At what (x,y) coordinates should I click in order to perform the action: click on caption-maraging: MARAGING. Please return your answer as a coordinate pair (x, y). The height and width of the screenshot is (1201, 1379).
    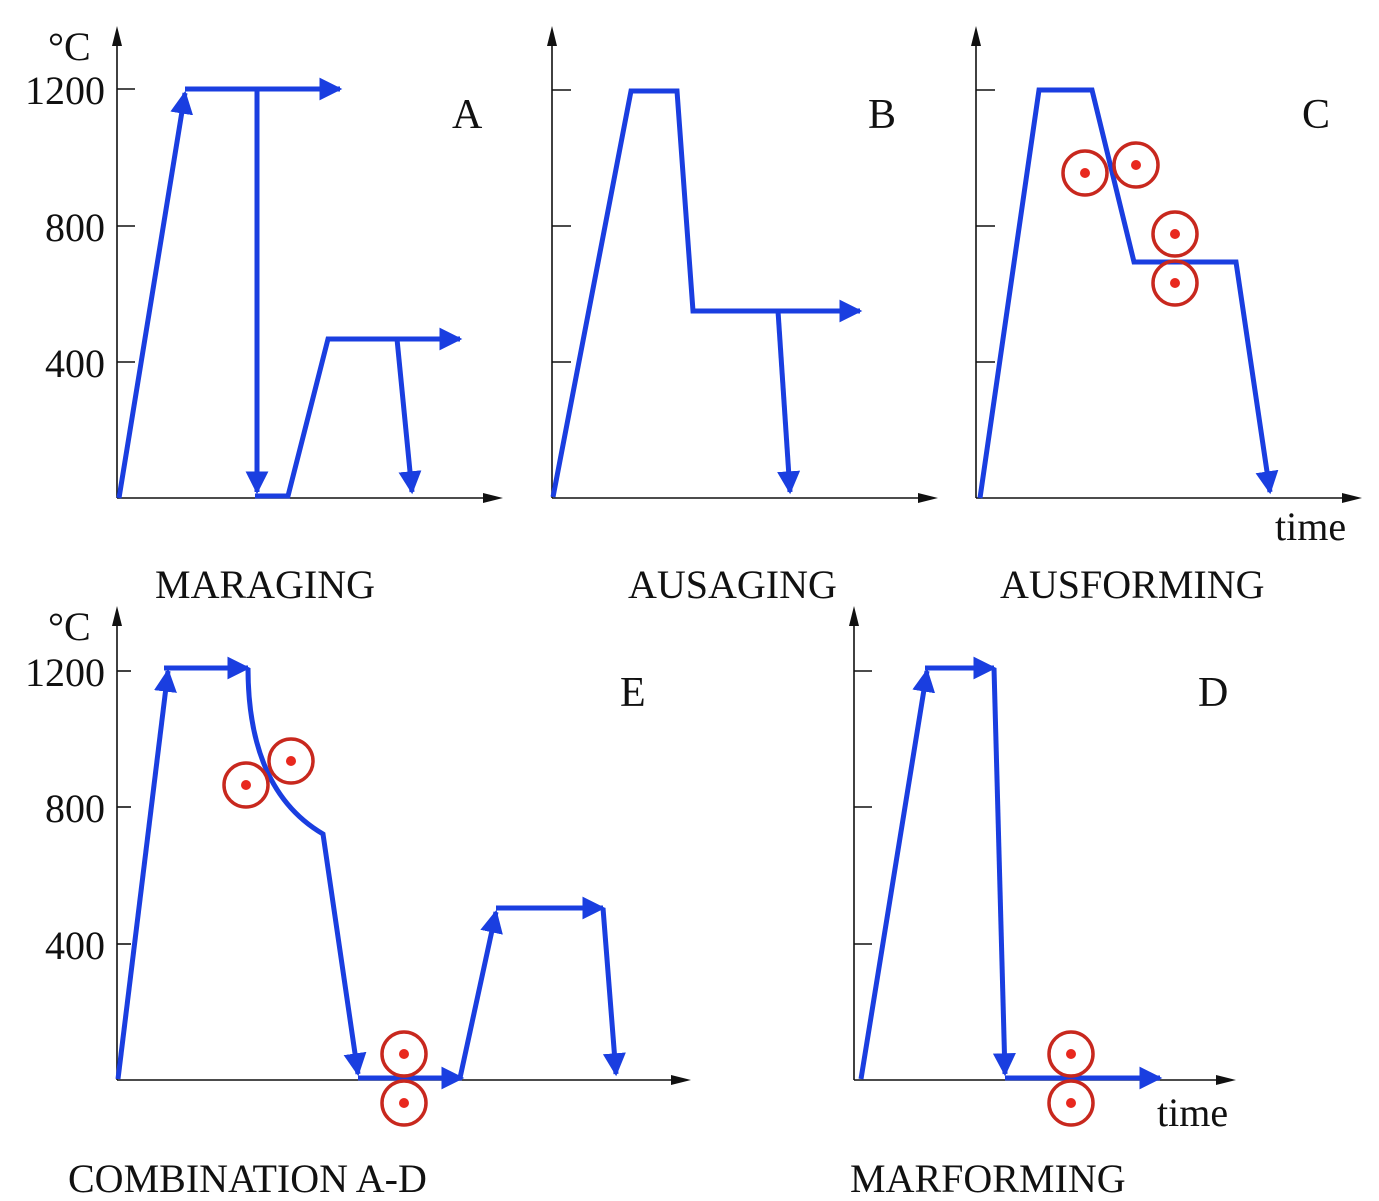
    Looking at the image, I should click on (265, 584).